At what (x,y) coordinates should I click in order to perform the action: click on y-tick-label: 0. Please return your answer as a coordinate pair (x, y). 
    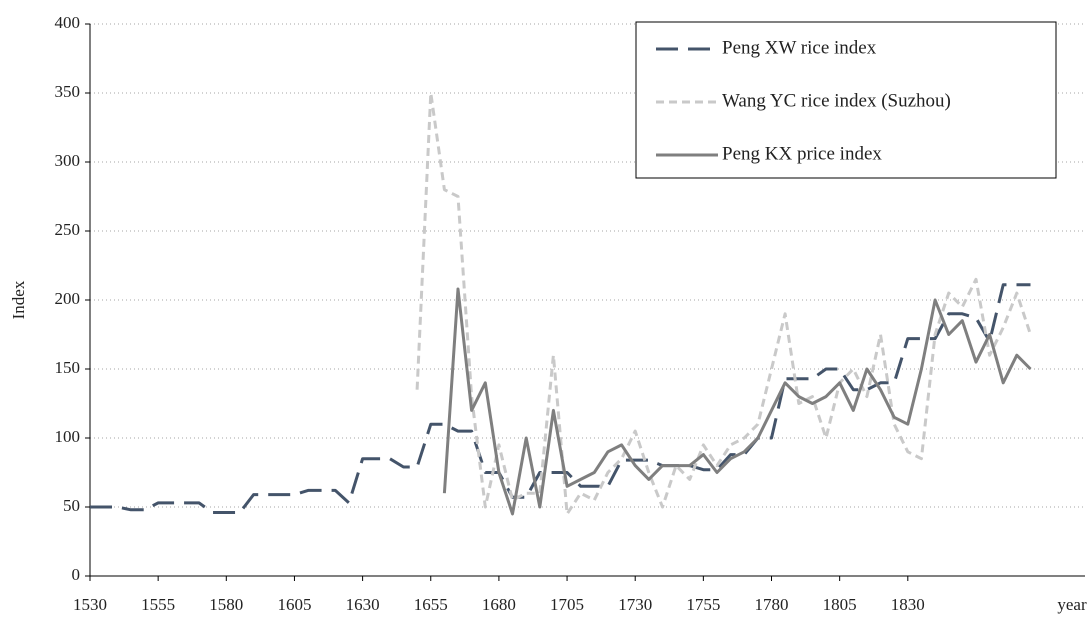
    Looking at the image, I should click on (76, 574).